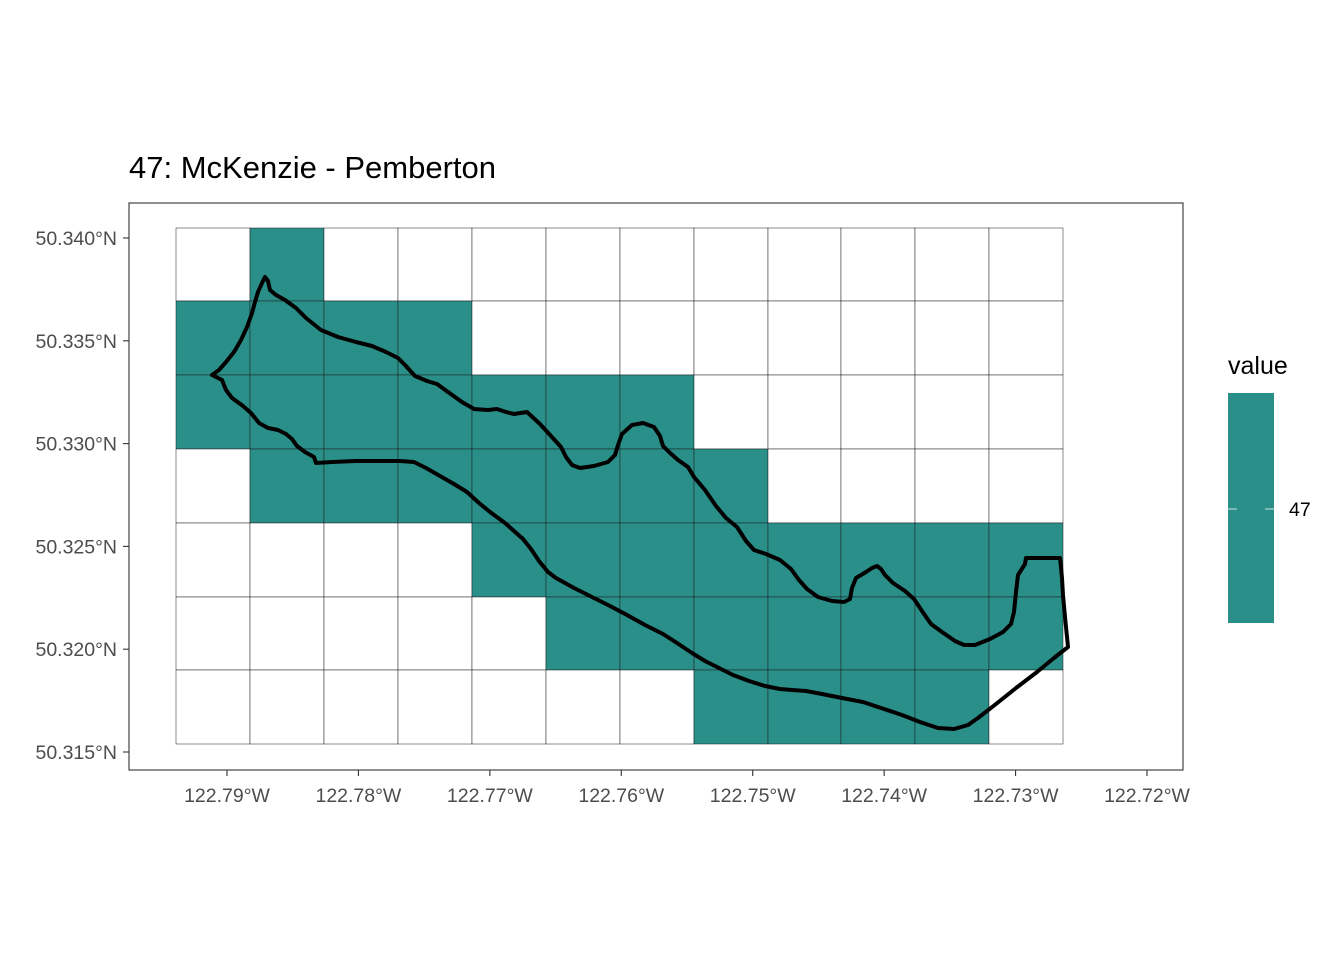 This screenshot has width=1344, height=960. What do you see at coordinates (884, 796) in the screenshot?
I see `x-tick-label: 122.74°W` at bounding box center [884, 796].